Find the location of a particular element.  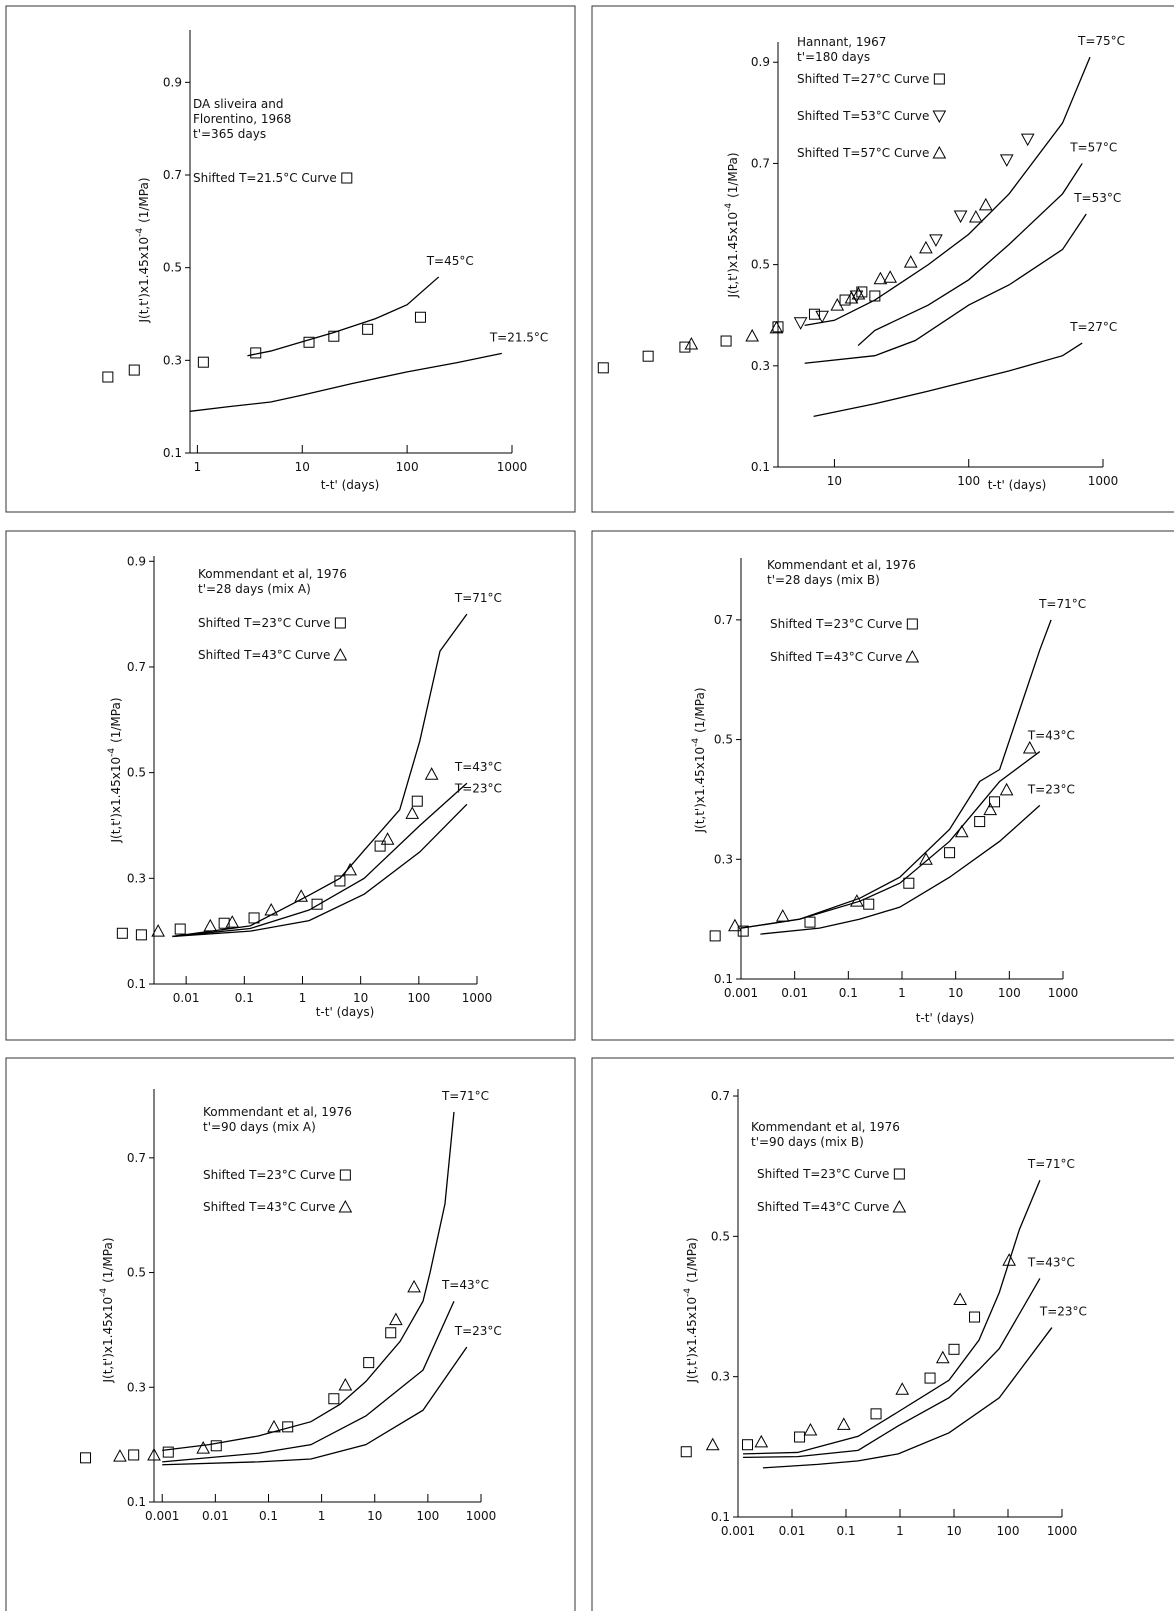

curve-label: T=23°C is located at coordinates (1051, 789).